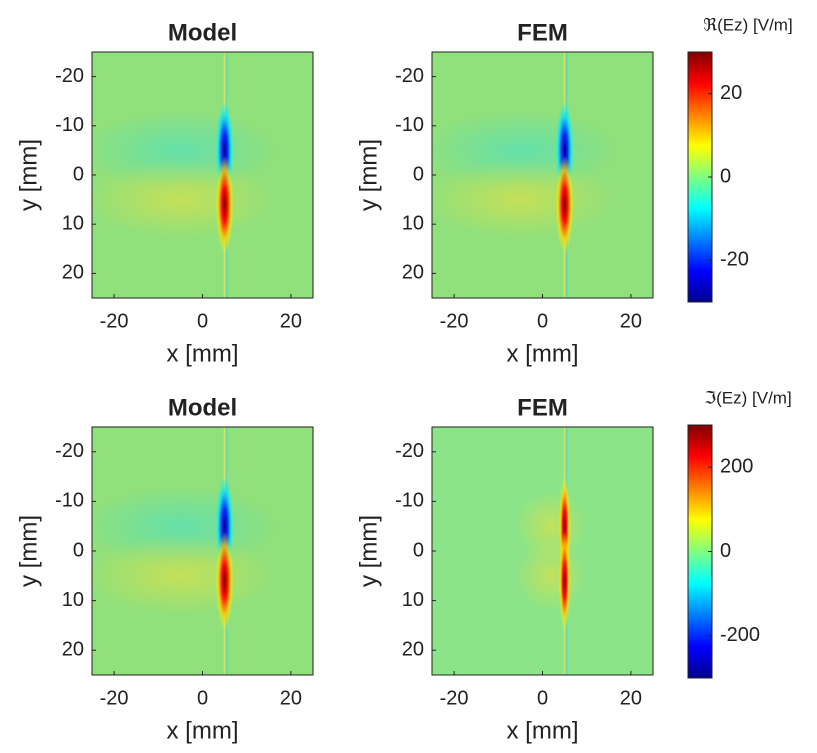  What do you see at coordinates (734, 260) in the screenshot?
I see `colorbar-tick-label: -20` at bounding box center [734, 260].